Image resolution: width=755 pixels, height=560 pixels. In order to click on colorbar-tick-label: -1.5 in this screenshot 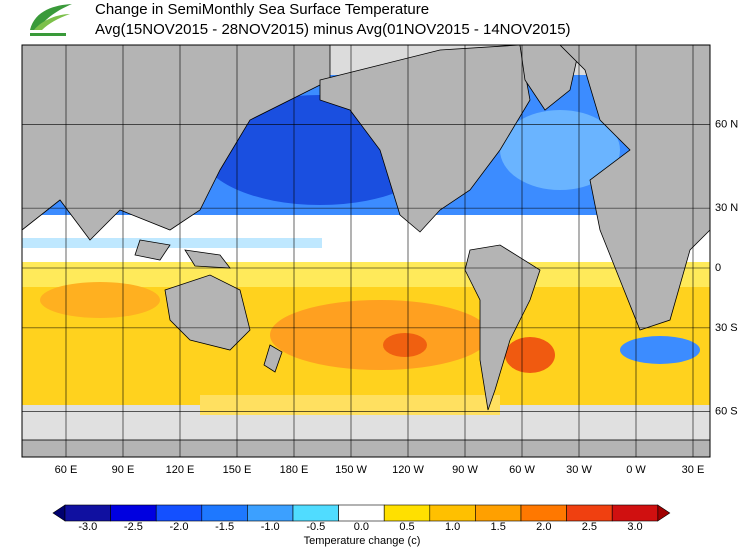, I will do `click(224, 527)`.